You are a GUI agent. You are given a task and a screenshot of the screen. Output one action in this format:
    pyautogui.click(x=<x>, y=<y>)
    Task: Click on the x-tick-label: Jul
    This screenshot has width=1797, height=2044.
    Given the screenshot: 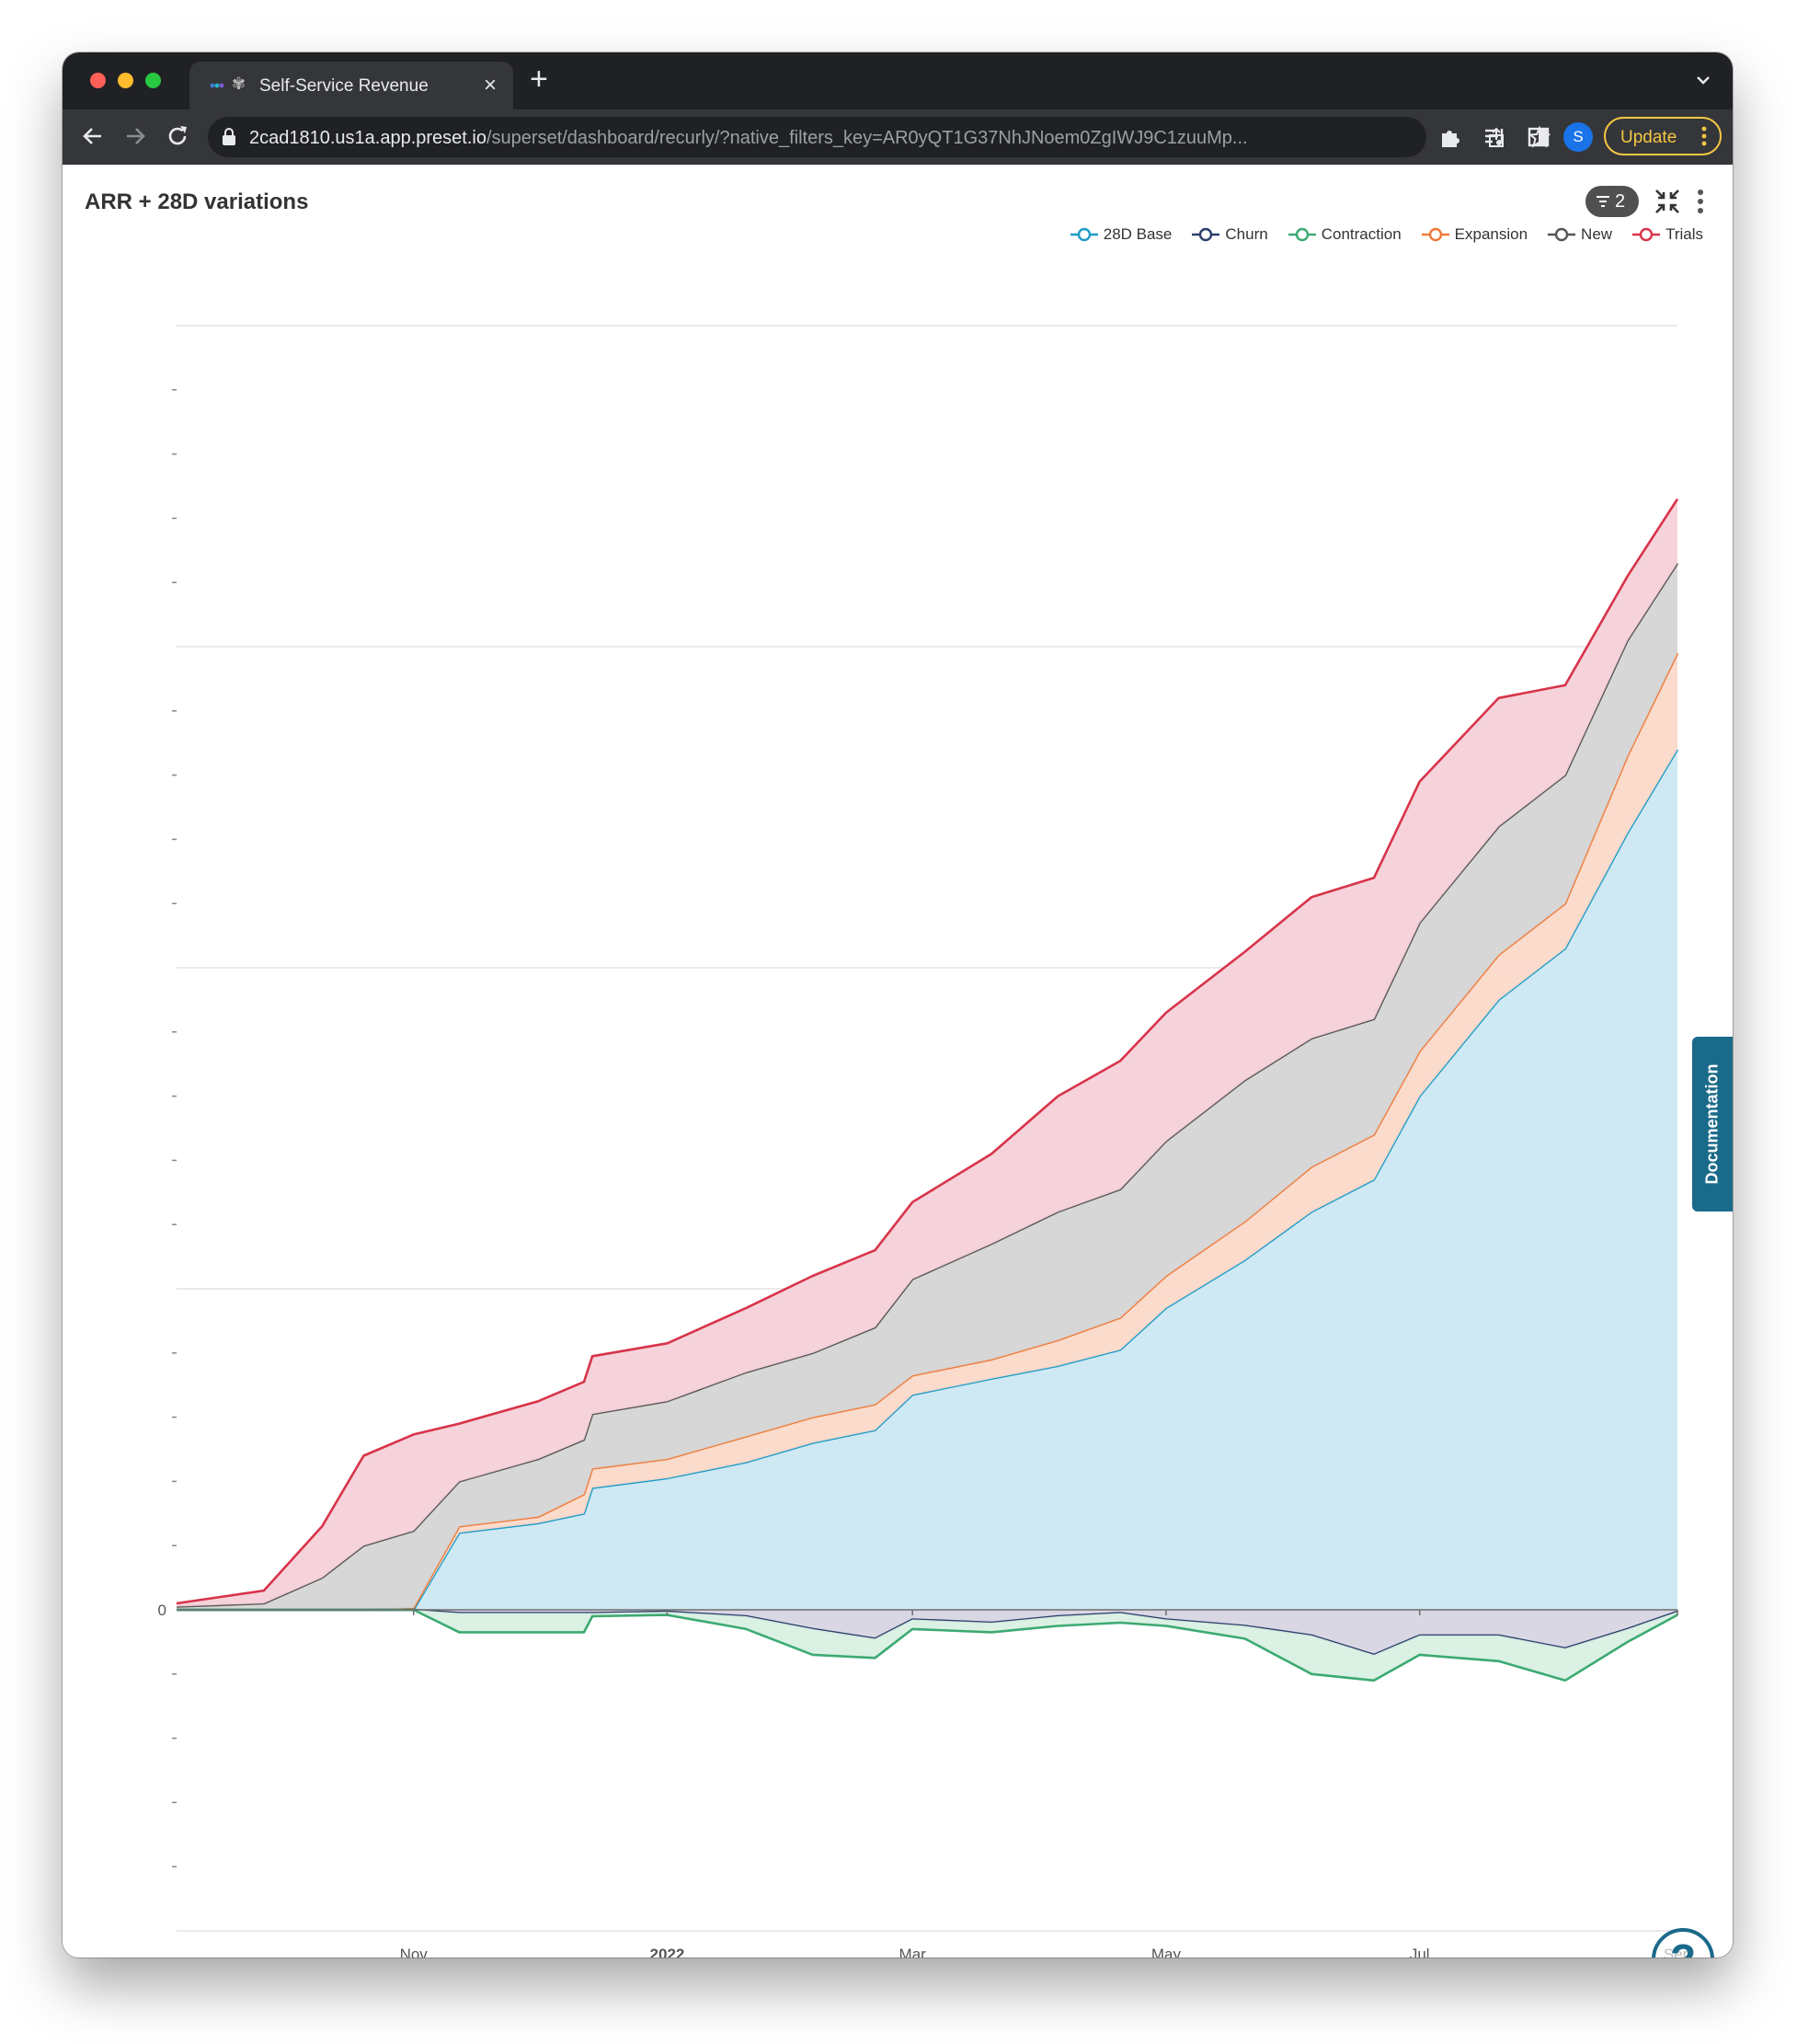 What is the action you would take?
    pyautogui.click(x=1420, y=1952)
    